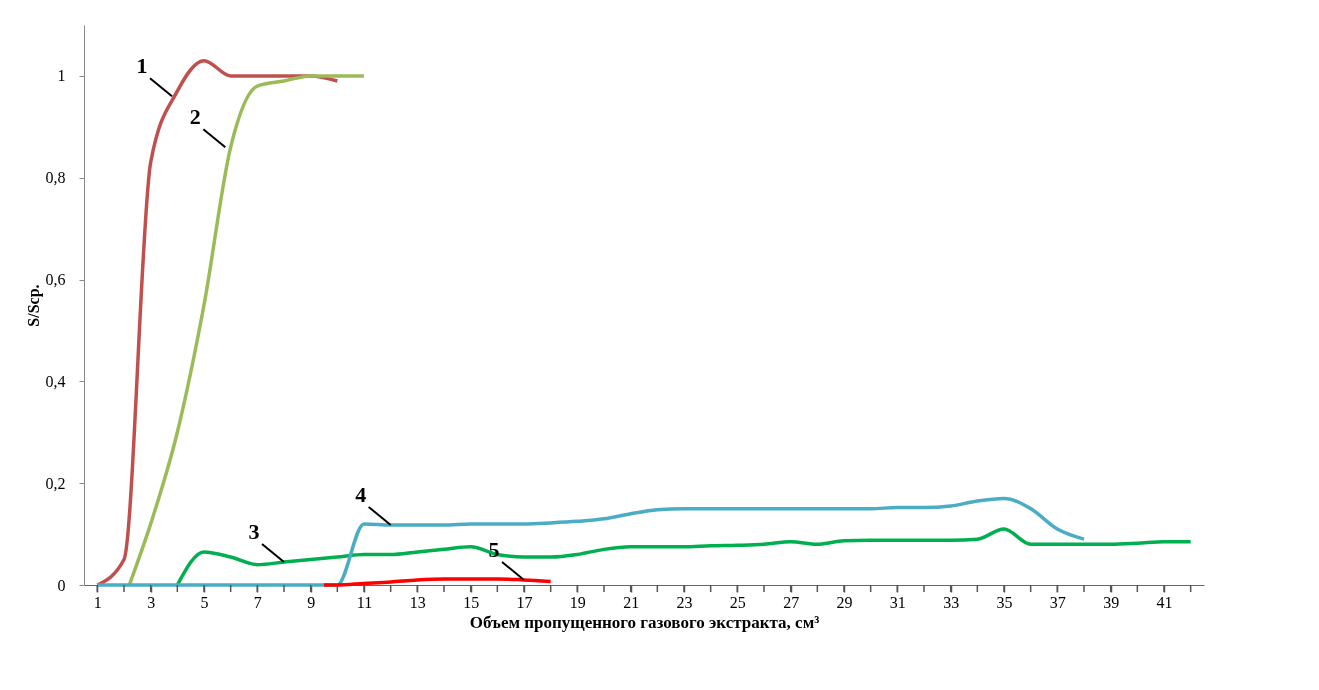 This screenshot has width=1319, height=690. Describe the element at coordinates (524, 602) in the screenshot. I see `x-tick-label: 17` at that location.